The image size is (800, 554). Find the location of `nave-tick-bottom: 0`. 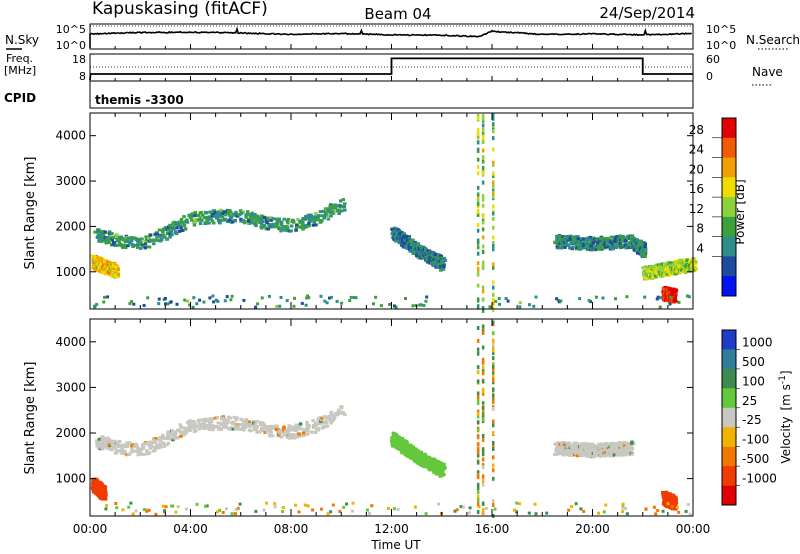

nave-tick-bottom: 0 is located at coordinates (709, 76).